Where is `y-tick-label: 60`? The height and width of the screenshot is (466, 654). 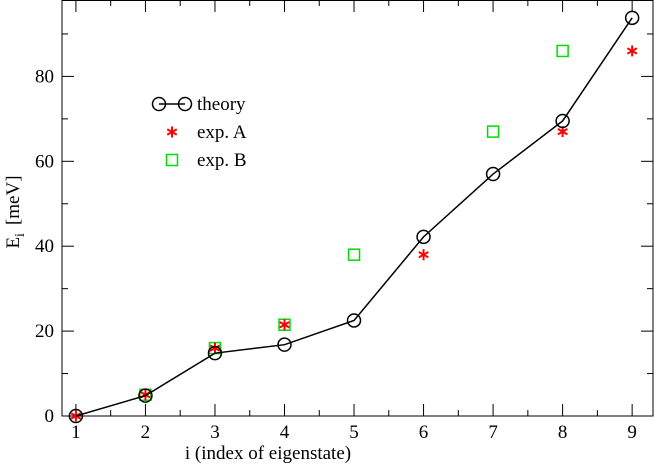
y-tick-label: 60 is located at coordinates (44, 161).